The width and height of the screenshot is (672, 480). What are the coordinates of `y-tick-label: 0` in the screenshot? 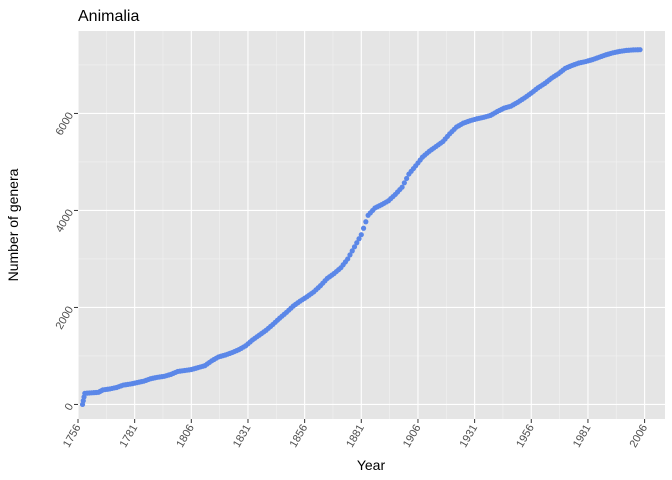 It's located at (69, 406).